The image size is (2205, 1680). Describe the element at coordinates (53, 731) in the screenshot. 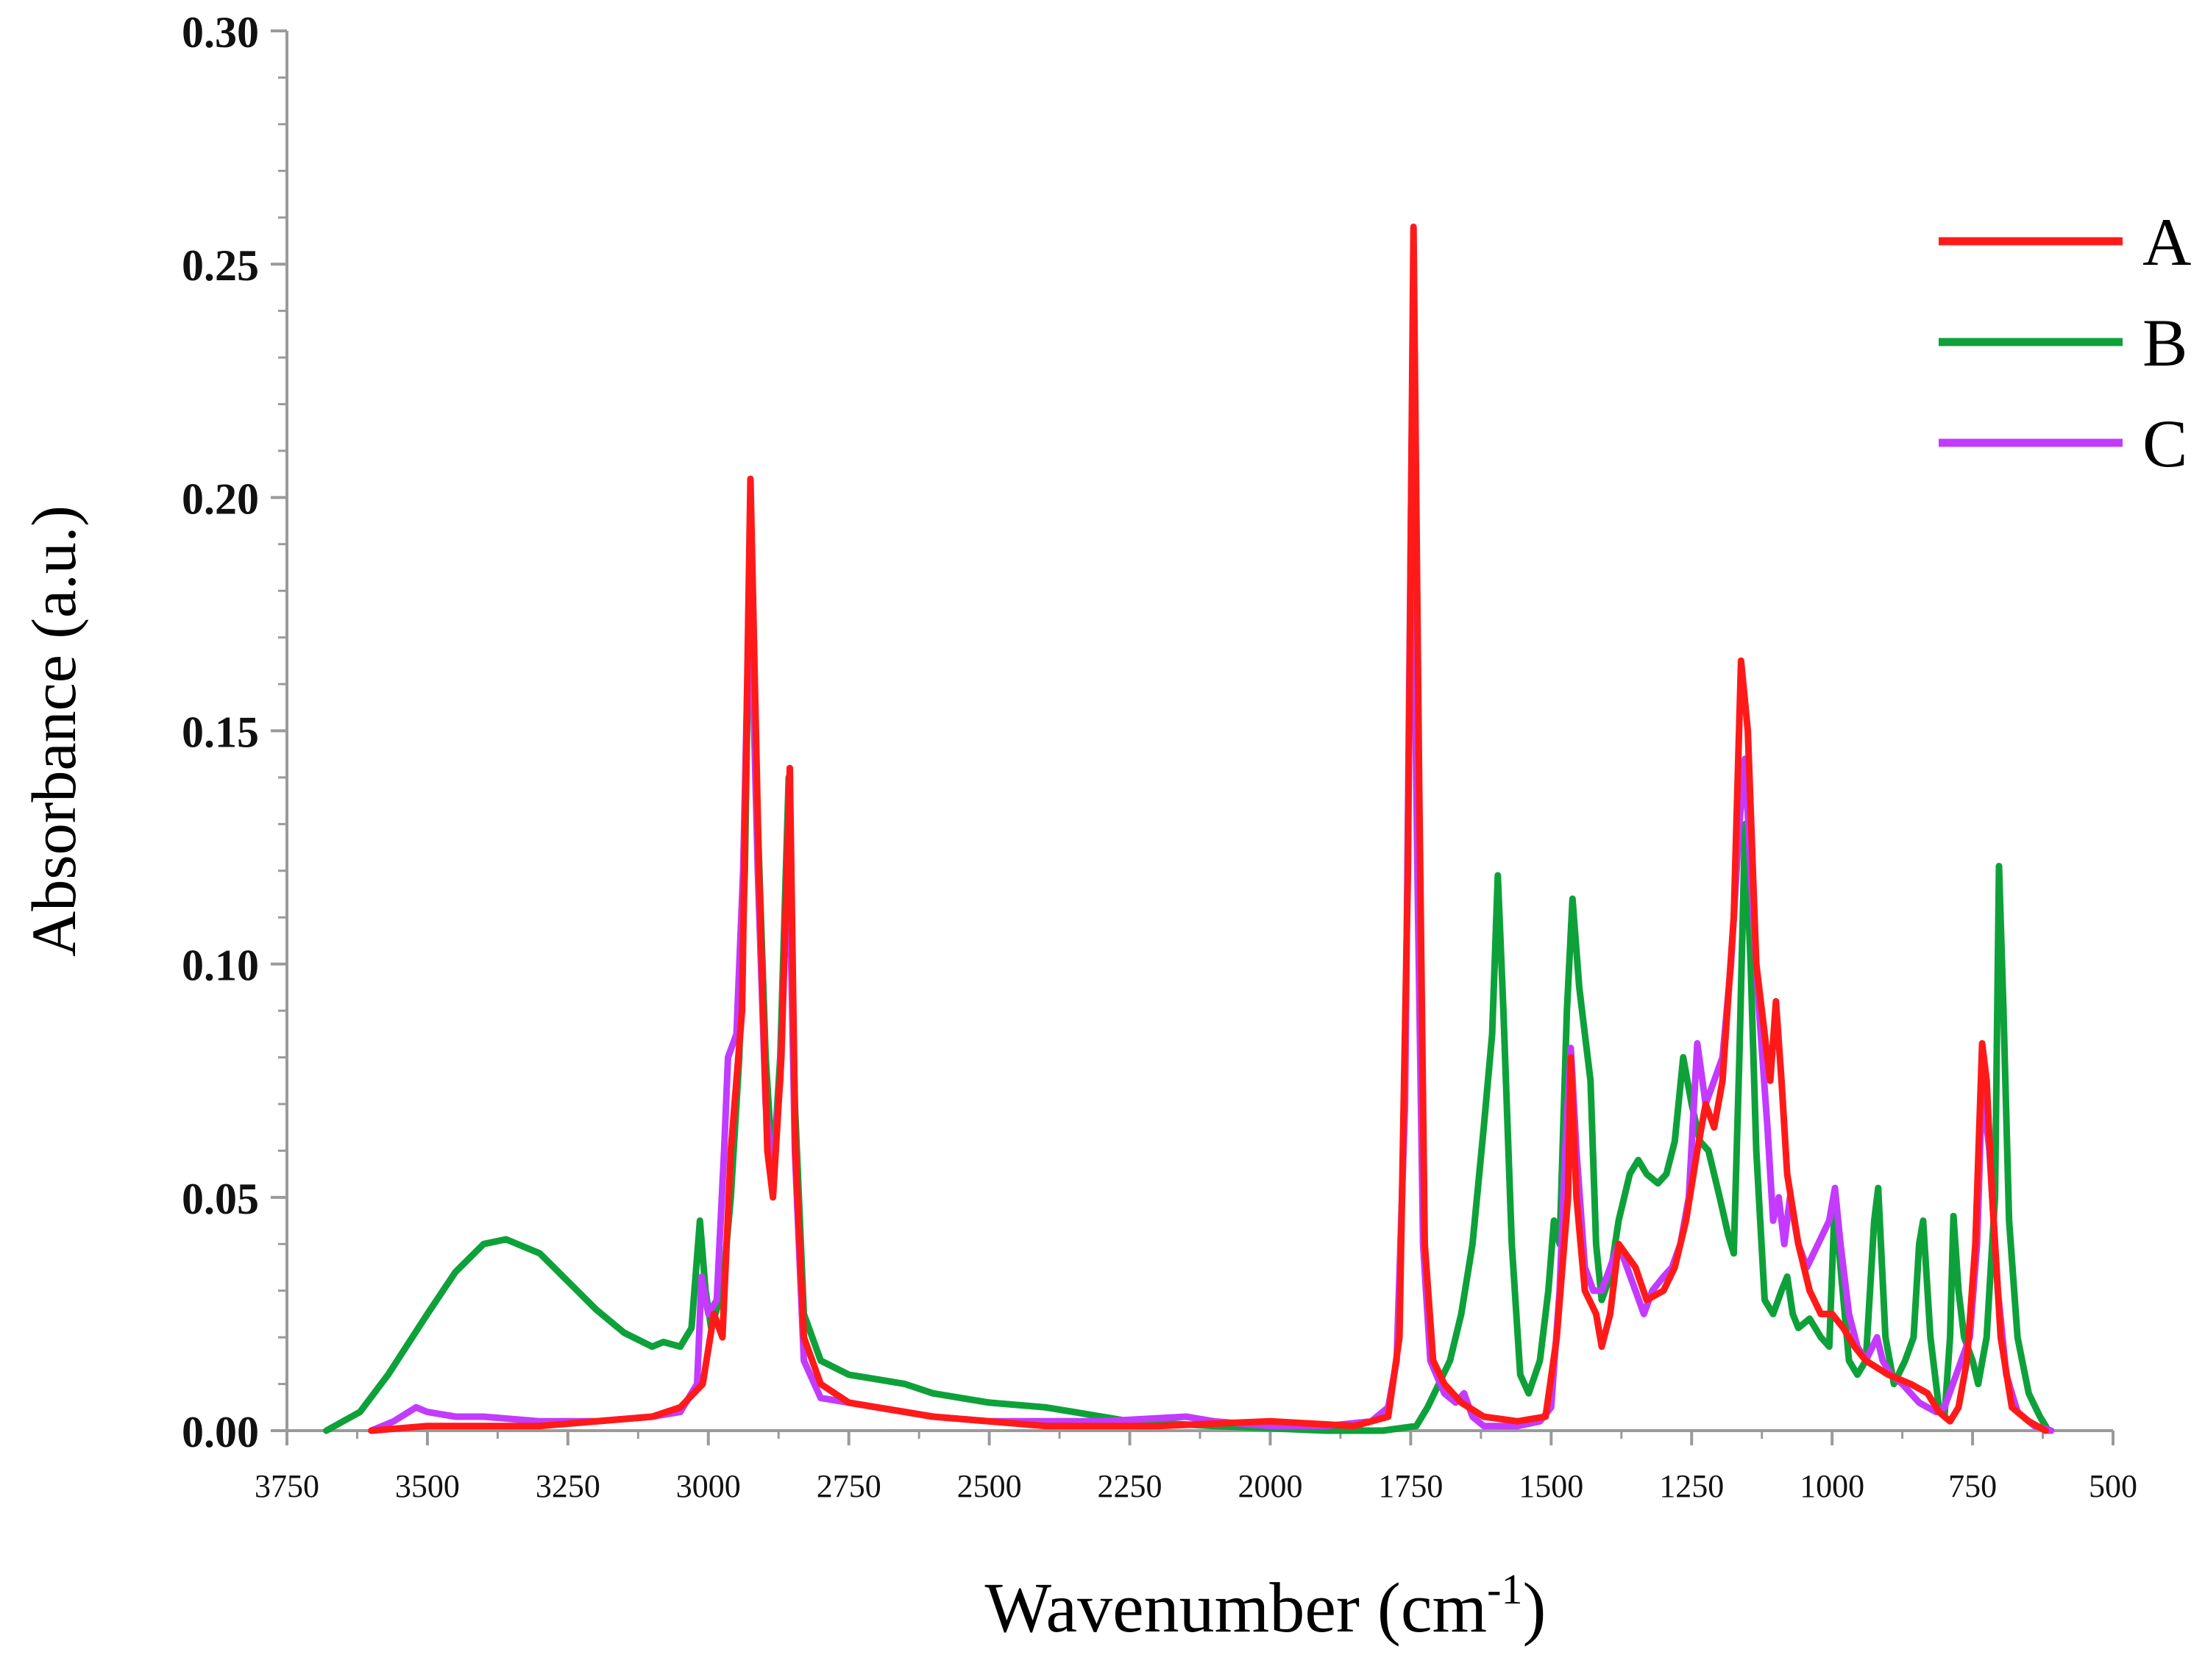

I see `y-axis-title: Absorbance (a.u.)` at that location.